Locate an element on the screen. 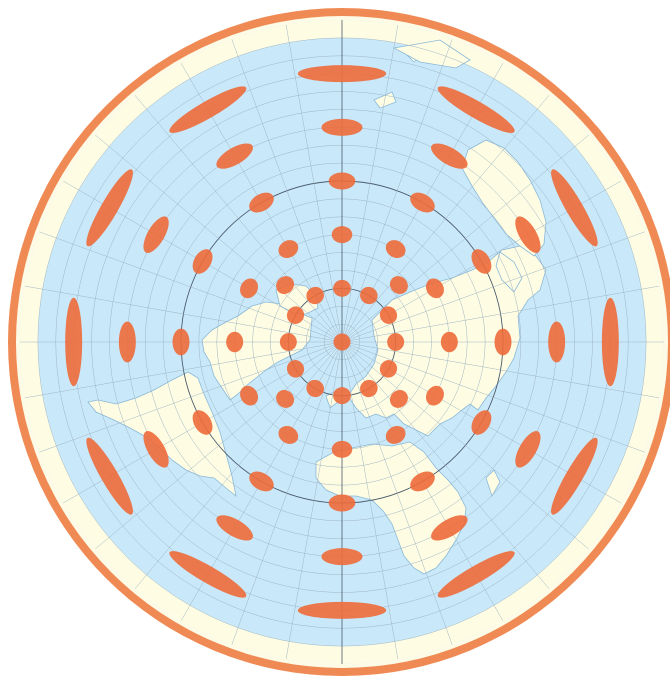  land-antarctic-peninsula is located at coordinates (431, 54).